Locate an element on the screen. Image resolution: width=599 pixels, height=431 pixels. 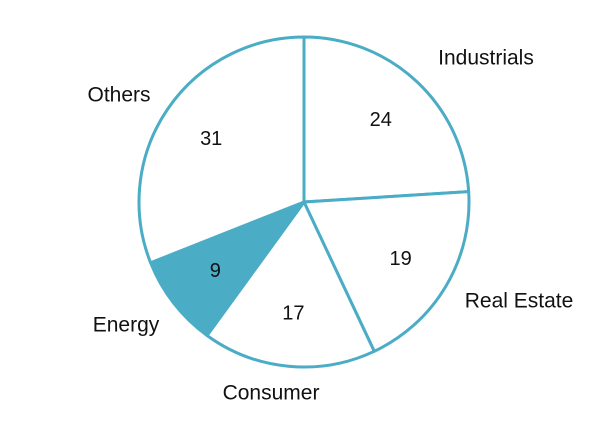
category-label-energy: Energy is located at coordinates (126, 325).